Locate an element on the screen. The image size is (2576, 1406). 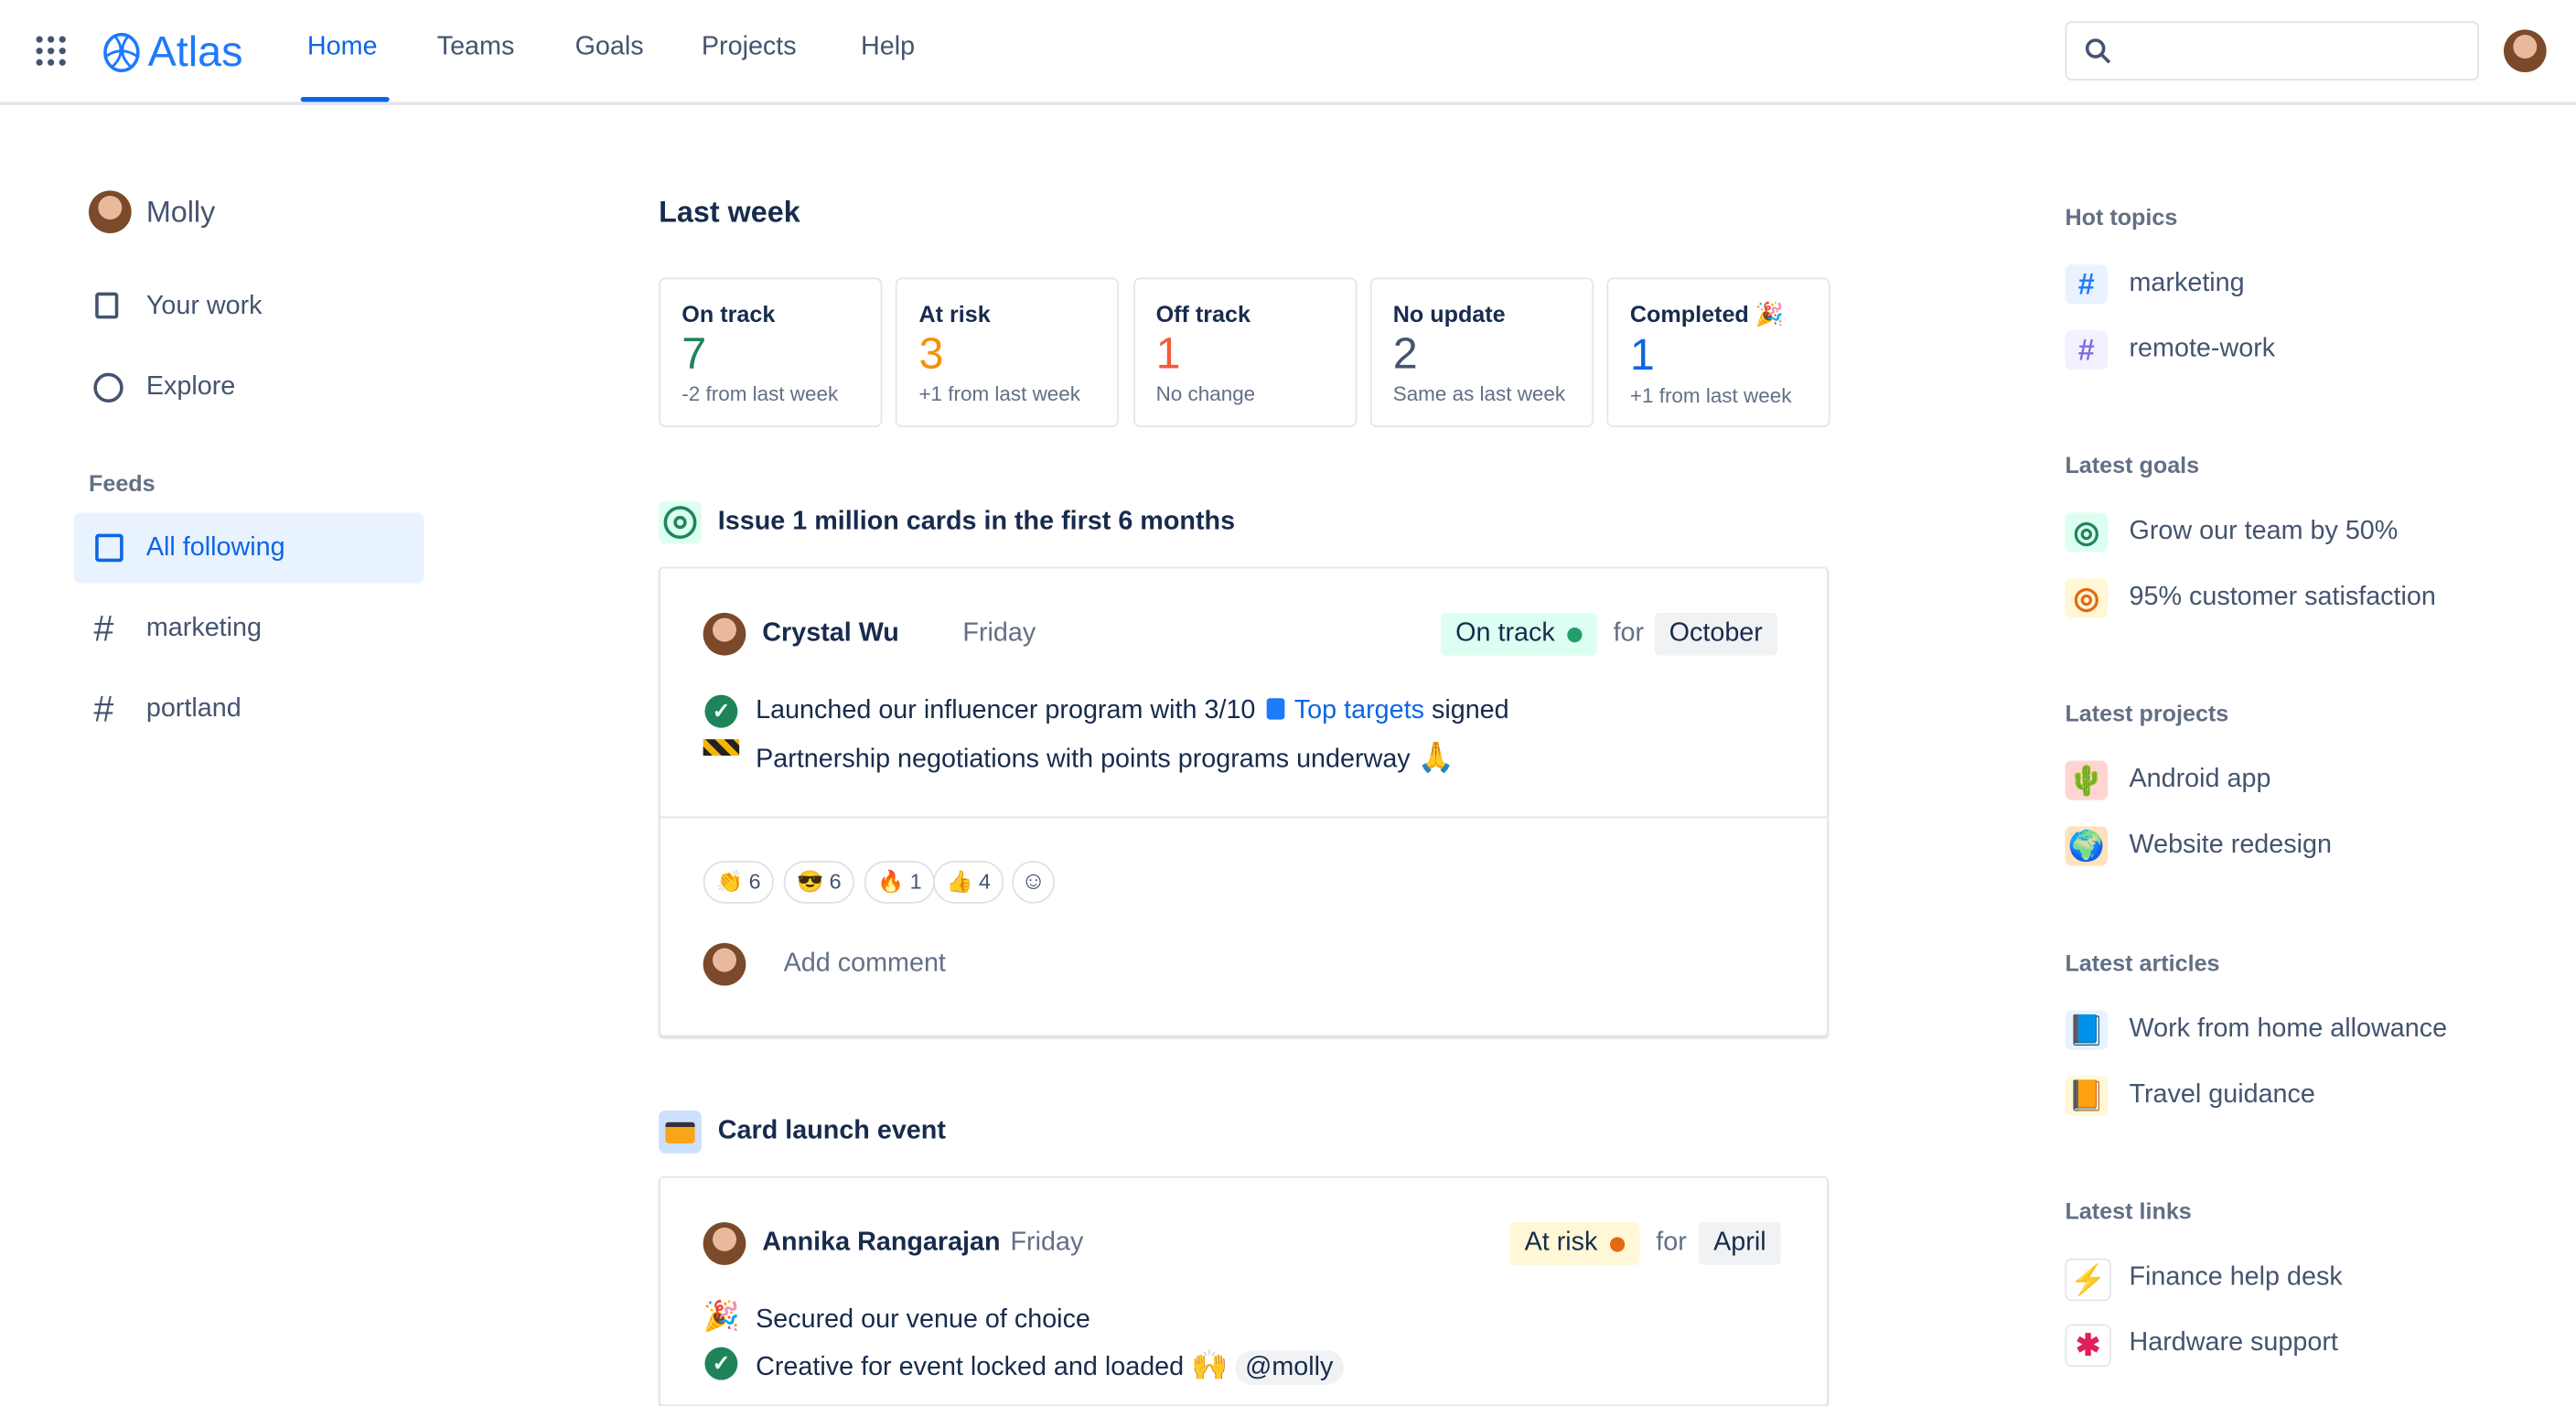
stat-change: -2 from last week is located at coordinates (761, 394).